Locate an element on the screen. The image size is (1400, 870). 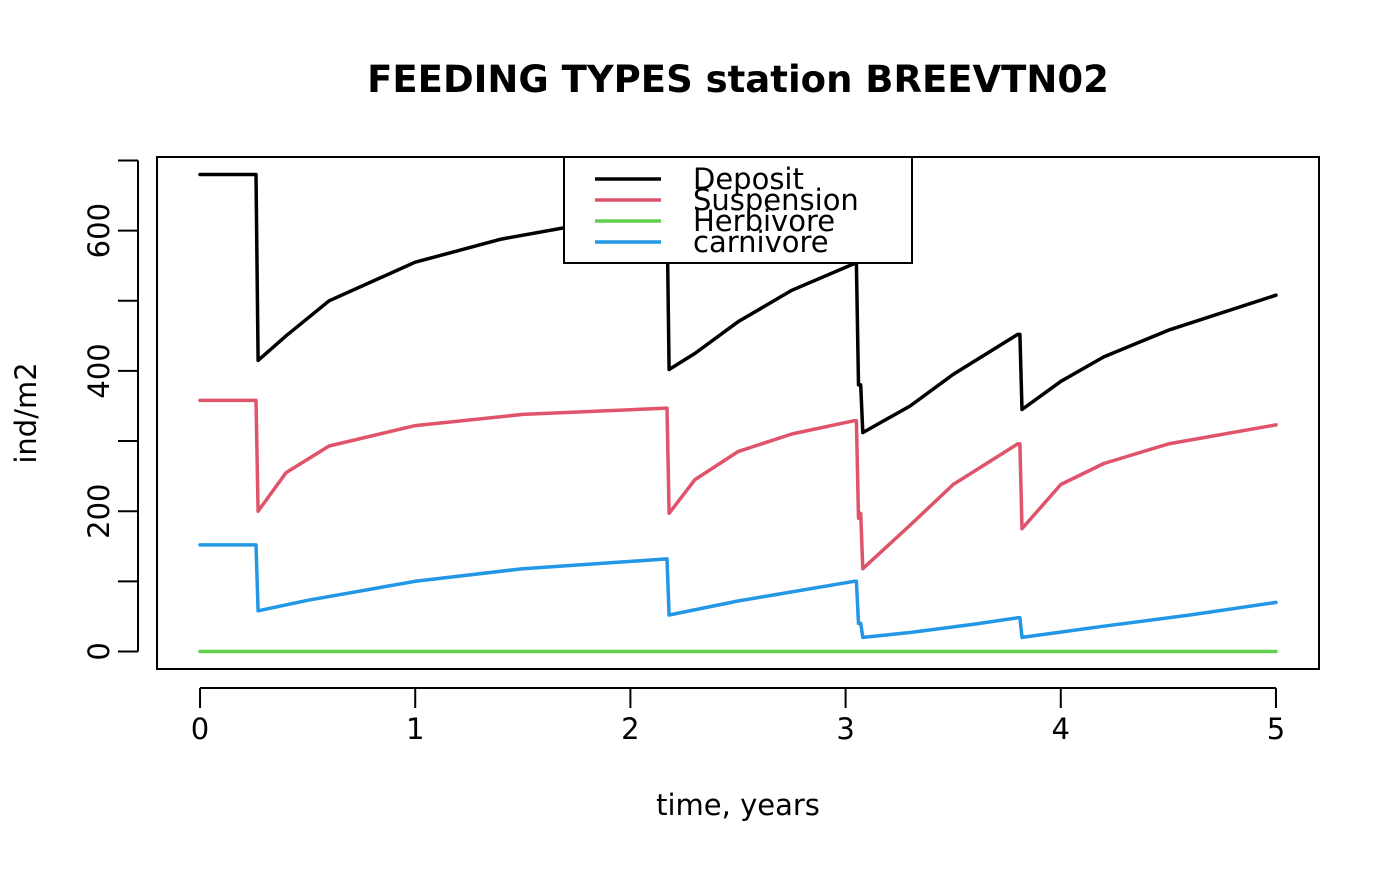
y-axis-label: ind/m2 is located at coordinates (26, 412).